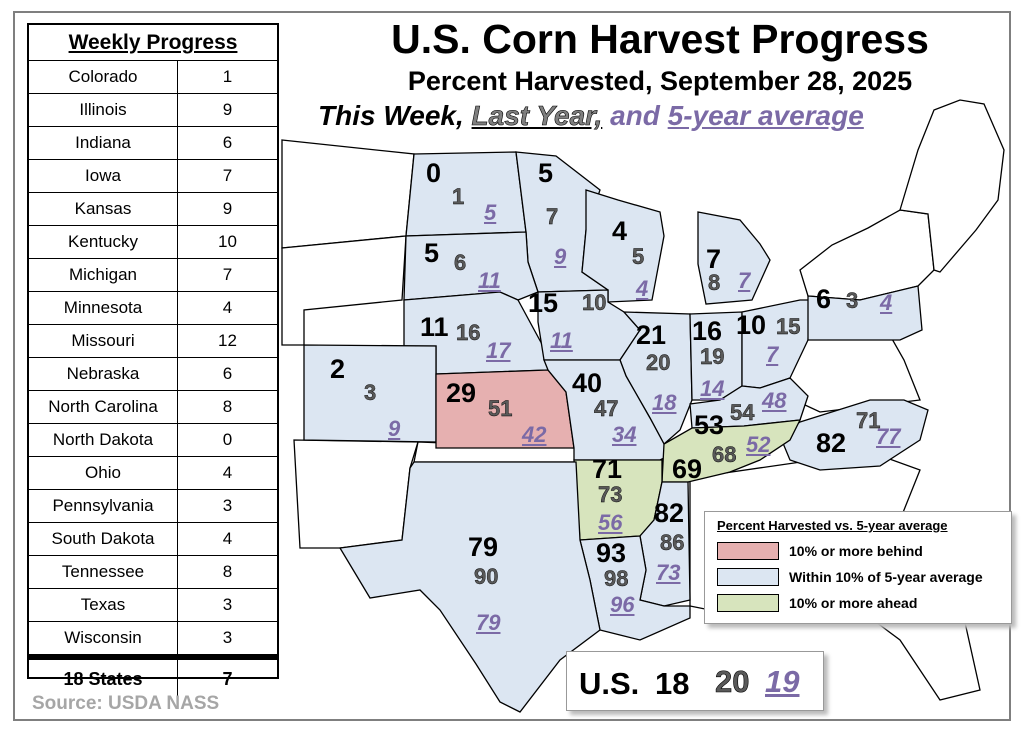 The width and height of the screenshot is (1024, 732). Describe the element at coordinates (712, 388) in the screenshot. I see `indiana-avg-value: 14` at that location.